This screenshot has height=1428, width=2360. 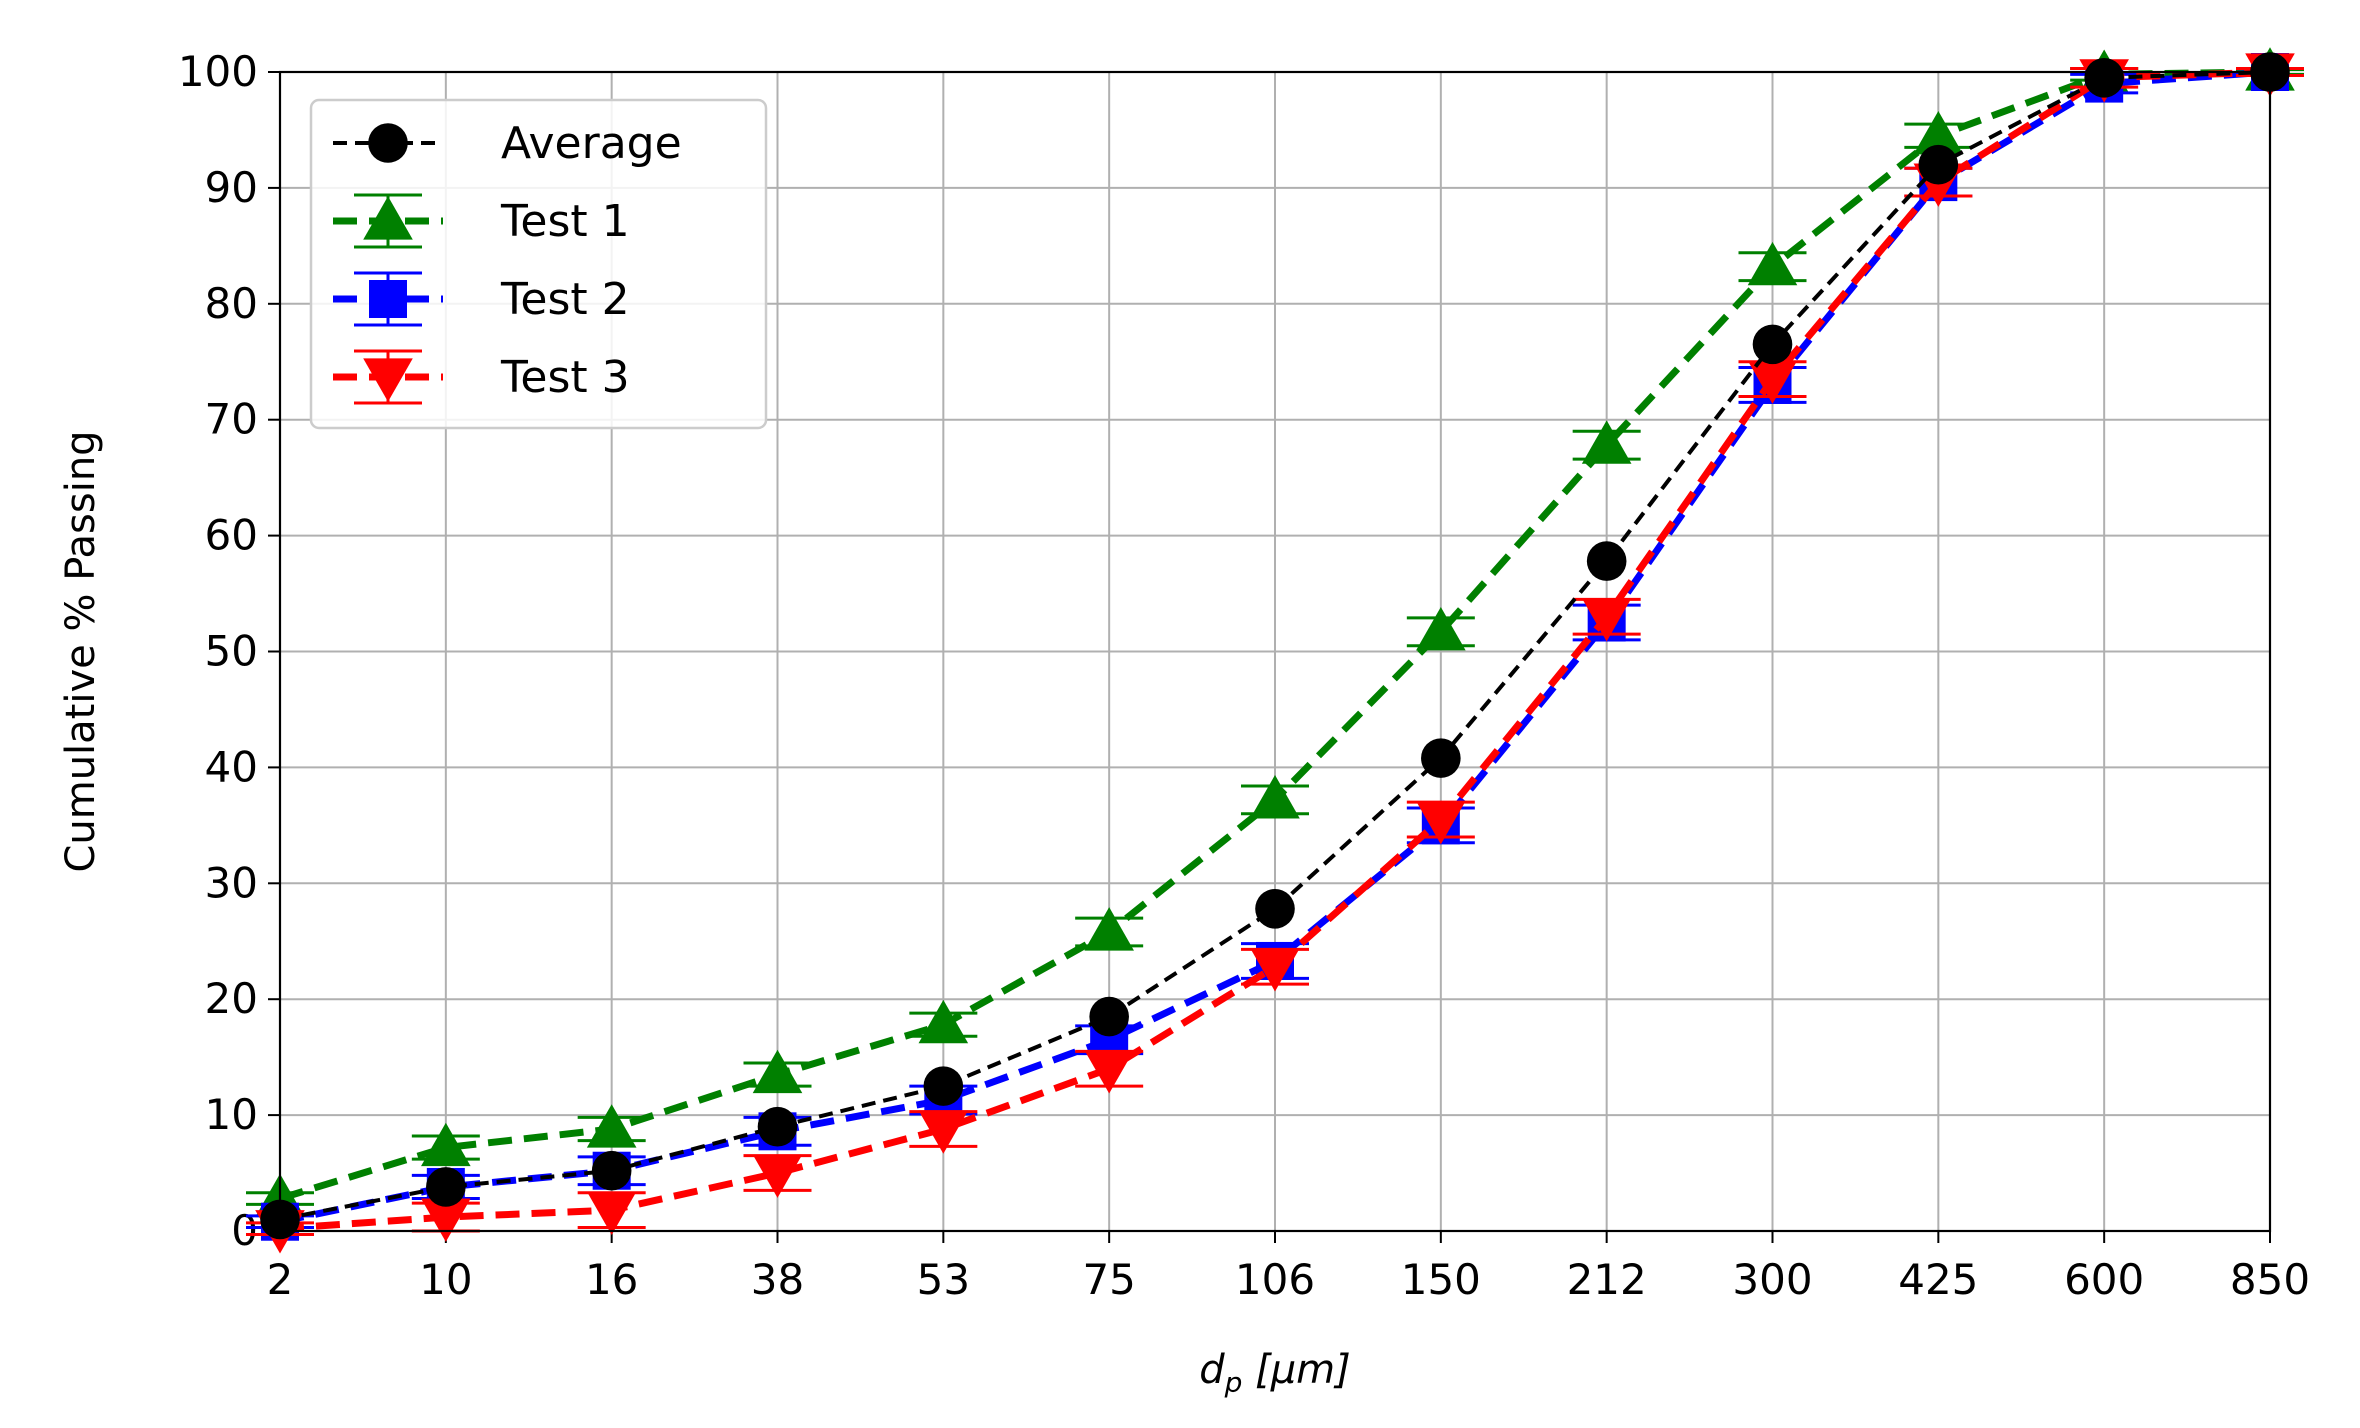 What do you see at coordinates (231, 651) in the screenshot?
I see `y-tick-label: 50` at bounding box center [231, 651].